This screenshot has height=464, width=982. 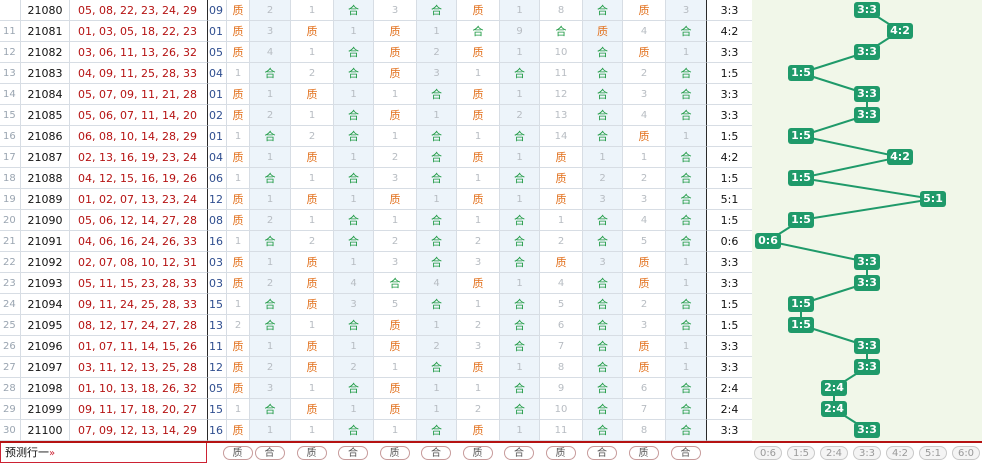 What do you see at coordinates (216, 388) in the screenshot?
I see `special-number: 05` at bounding box center [216, 388].